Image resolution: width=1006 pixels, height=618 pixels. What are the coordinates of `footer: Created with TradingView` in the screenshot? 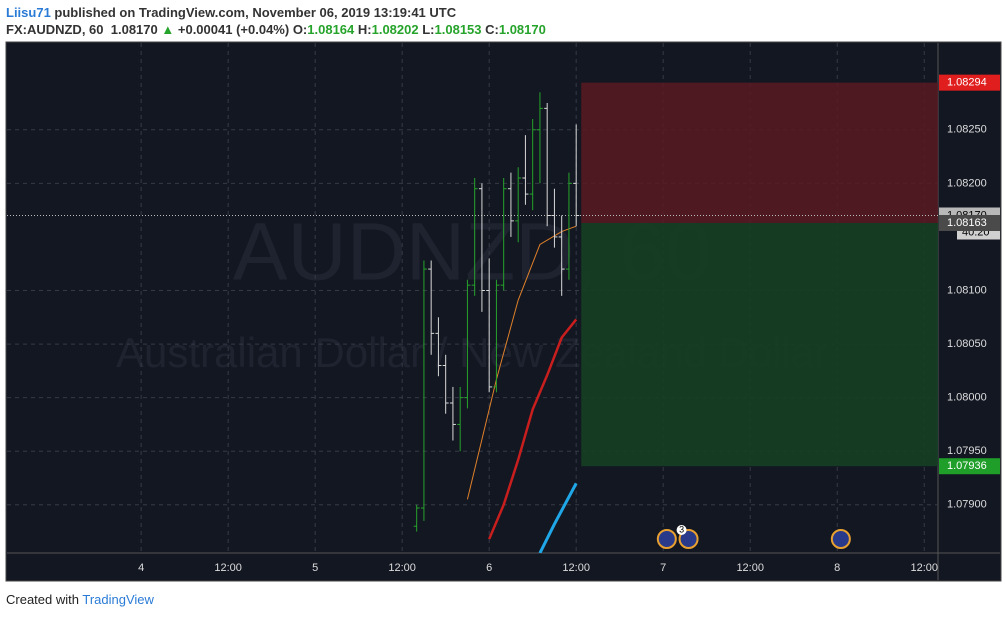 It's located at (80, 599).